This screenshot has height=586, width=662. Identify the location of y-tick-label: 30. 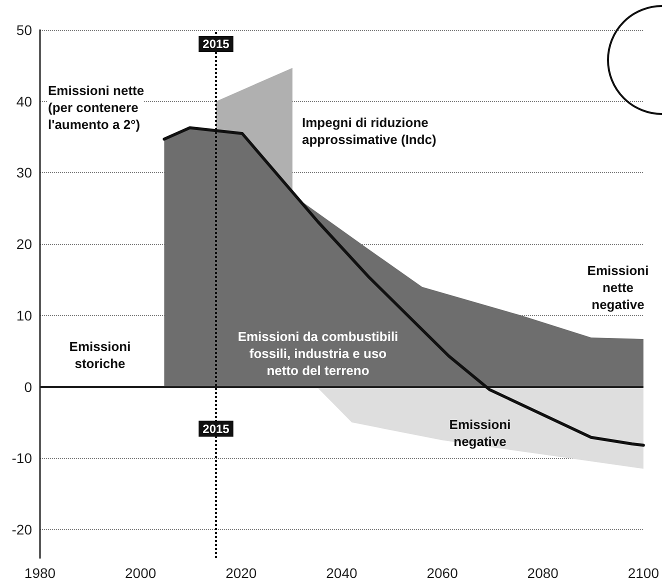
(24, 172).